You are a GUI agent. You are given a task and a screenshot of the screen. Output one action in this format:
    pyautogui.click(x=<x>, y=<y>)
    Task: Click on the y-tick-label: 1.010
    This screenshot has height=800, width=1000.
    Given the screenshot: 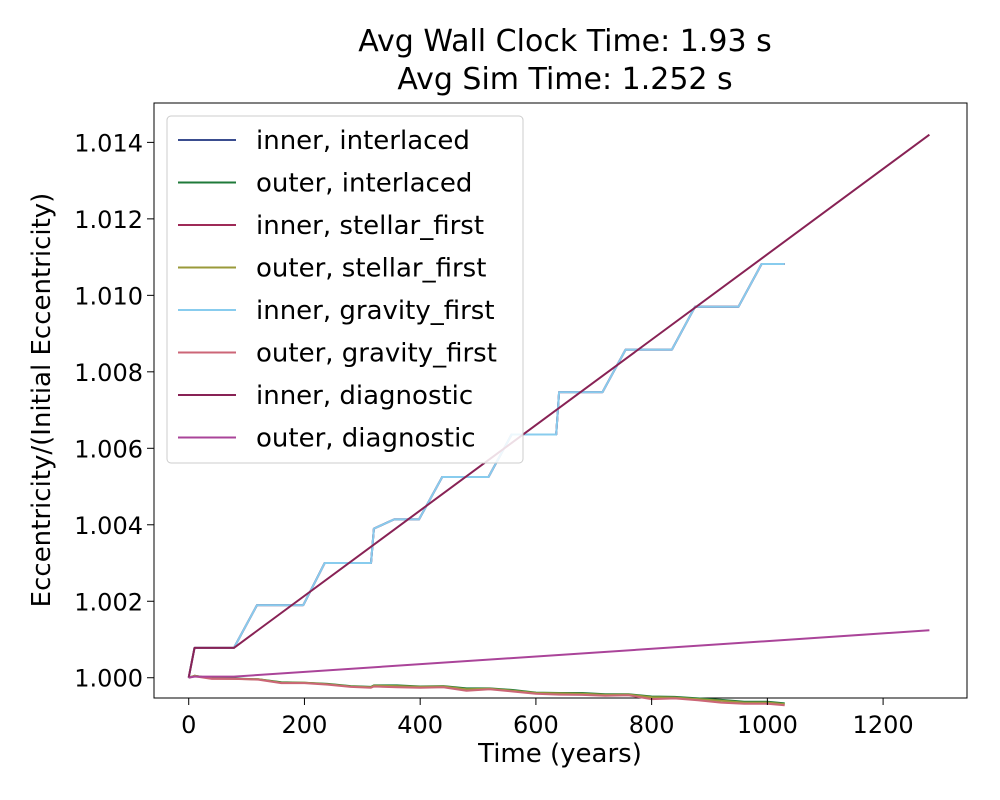 What is the action you would take?
    pyautogui.click(x=108, y=296)
    